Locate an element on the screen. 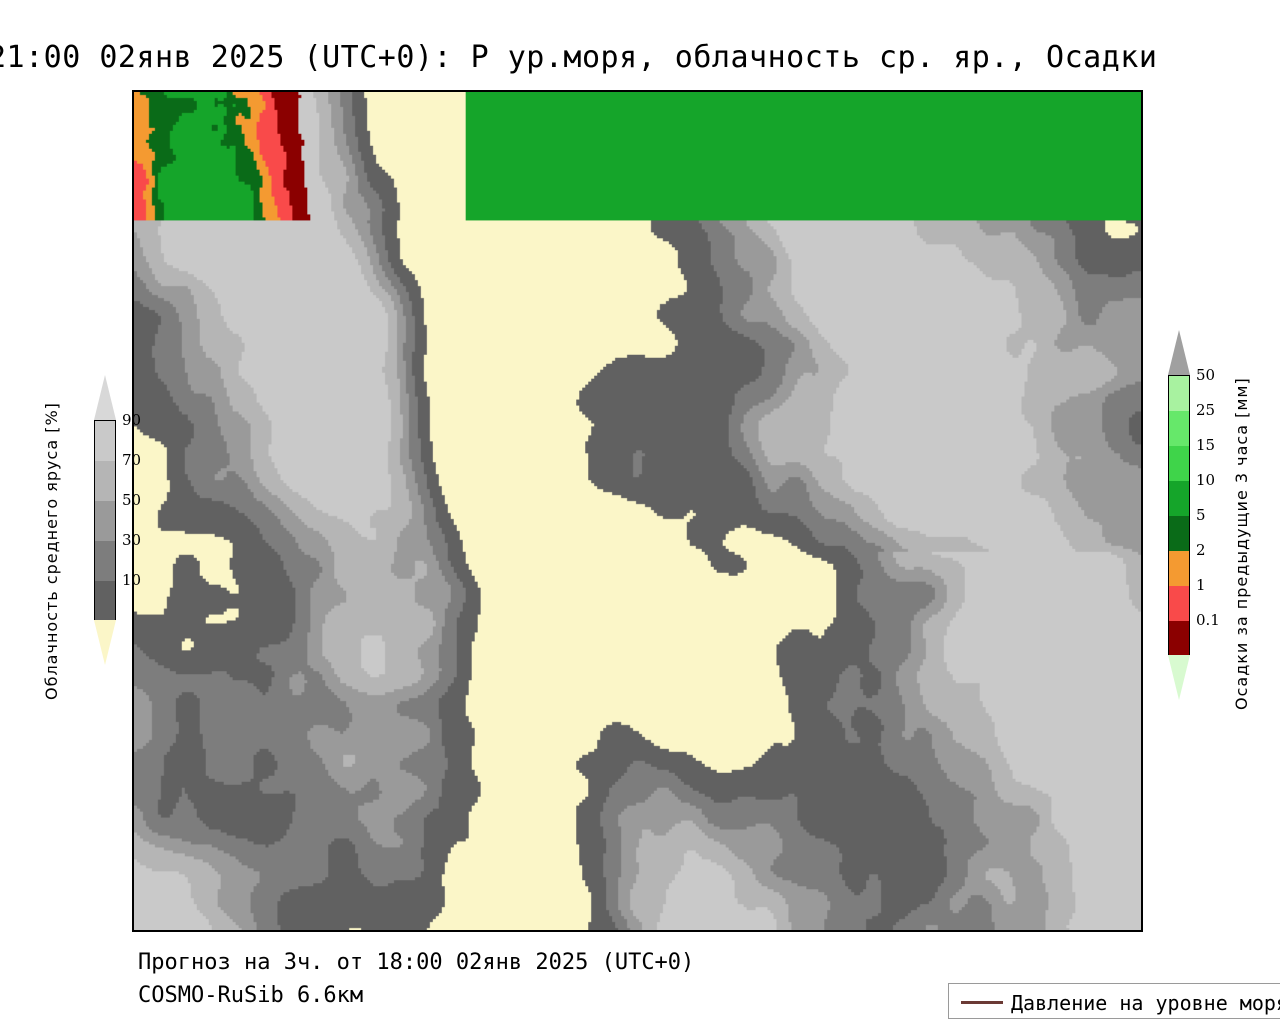  colorbar-tick-label: 2 is located at coordinates (1201, 550).